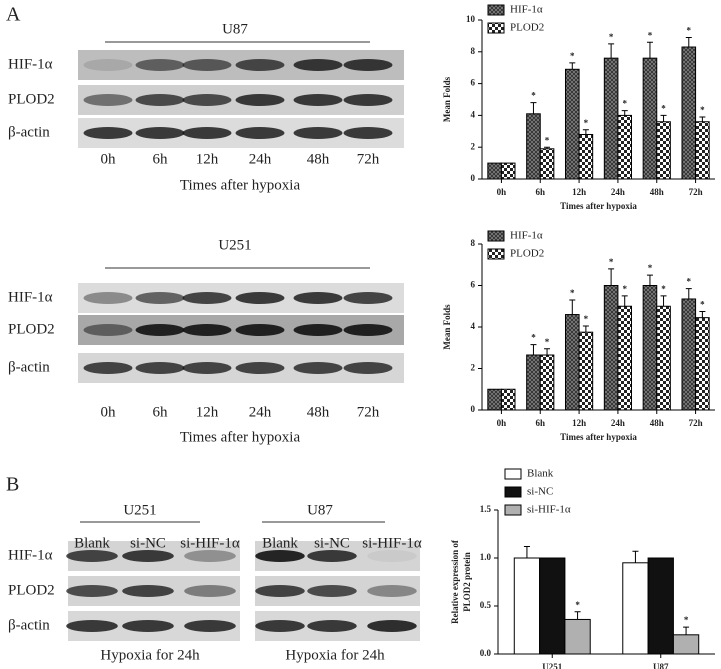 This screenshot has width=721, height=669. I want to click on y-tick-label: 2, so click(473, 146).